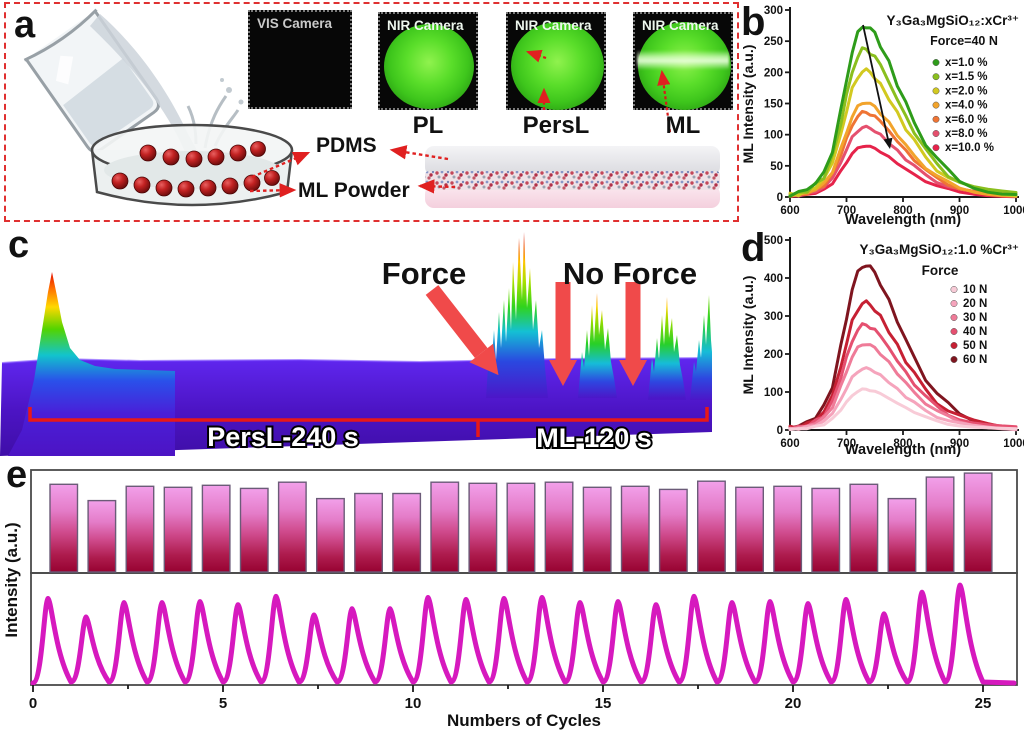 Image resolution: width=1024 pixels, height=732 pixels. Describe the element at coordinates (572, 180) in the screenshot. I see `film-powder-layer` at that location.